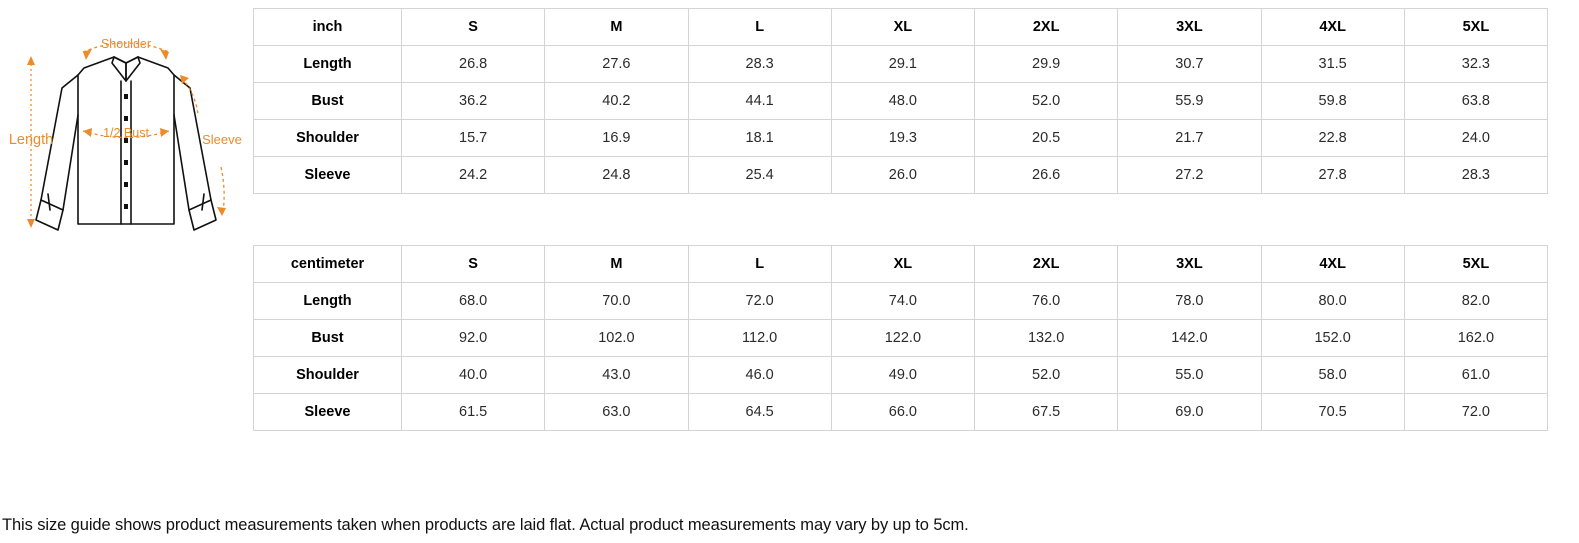  What do you see at coordinates (327, 27) in the screenshot?
I see `unit-header-inch: inch` at bounding box center [327, 27].